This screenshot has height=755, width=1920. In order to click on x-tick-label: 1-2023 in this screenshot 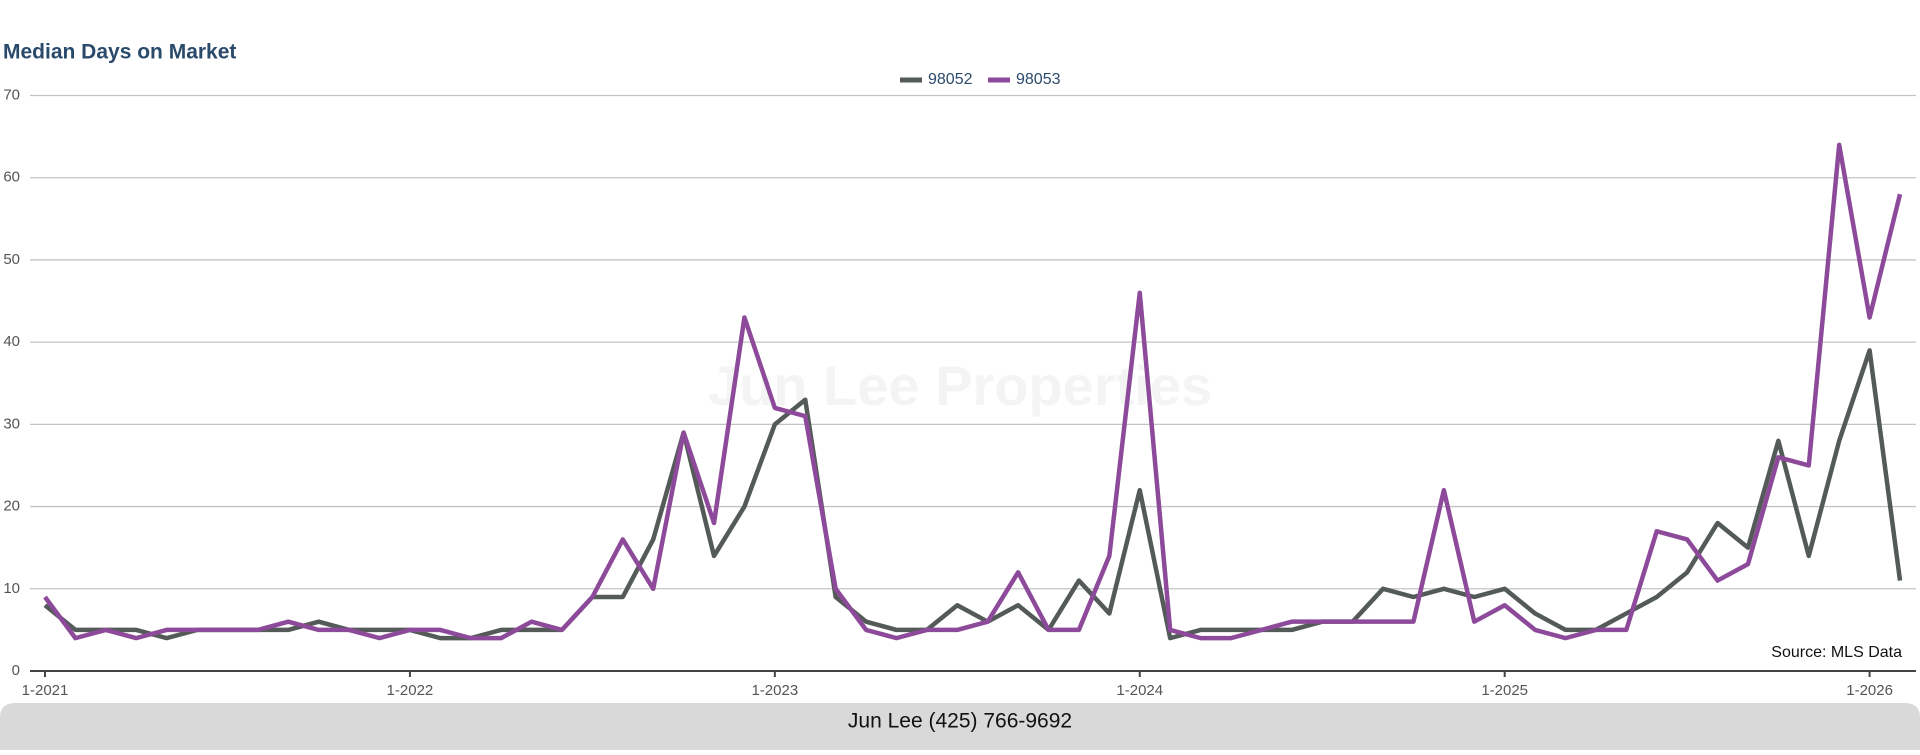, I will do `click(774, 690)`.